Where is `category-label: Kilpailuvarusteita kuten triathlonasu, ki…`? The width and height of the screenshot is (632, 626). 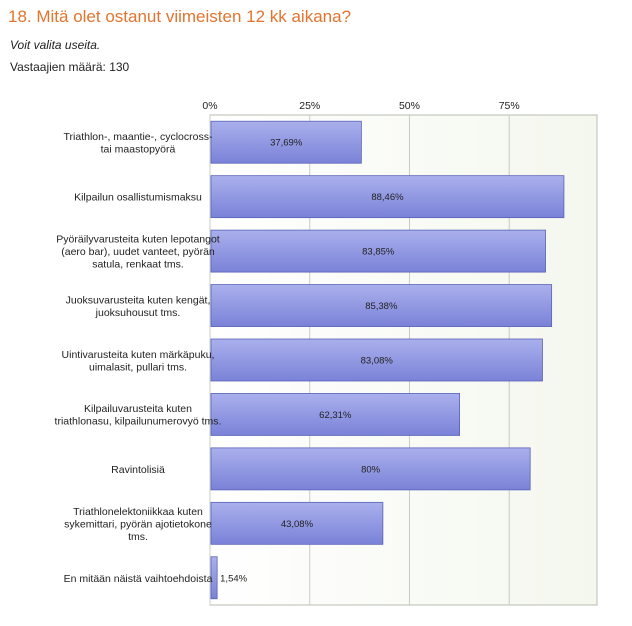 category-label: Kilpailuvarusteita kuten triathlonasu, ki… is located at coordinates (138, 415).